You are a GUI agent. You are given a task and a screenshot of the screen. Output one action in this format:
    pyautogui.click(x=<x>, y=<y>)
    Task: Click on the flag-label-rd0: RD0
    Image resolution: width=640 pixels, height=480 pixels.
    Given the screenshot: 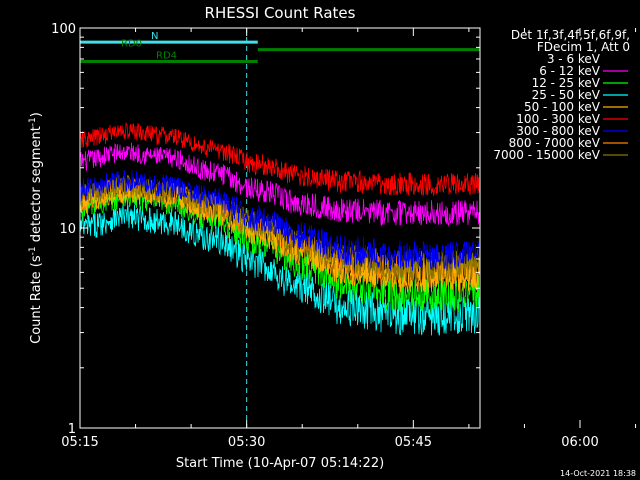 What is the action you would take?
    pyautogui.click(x=131, y=44)
    